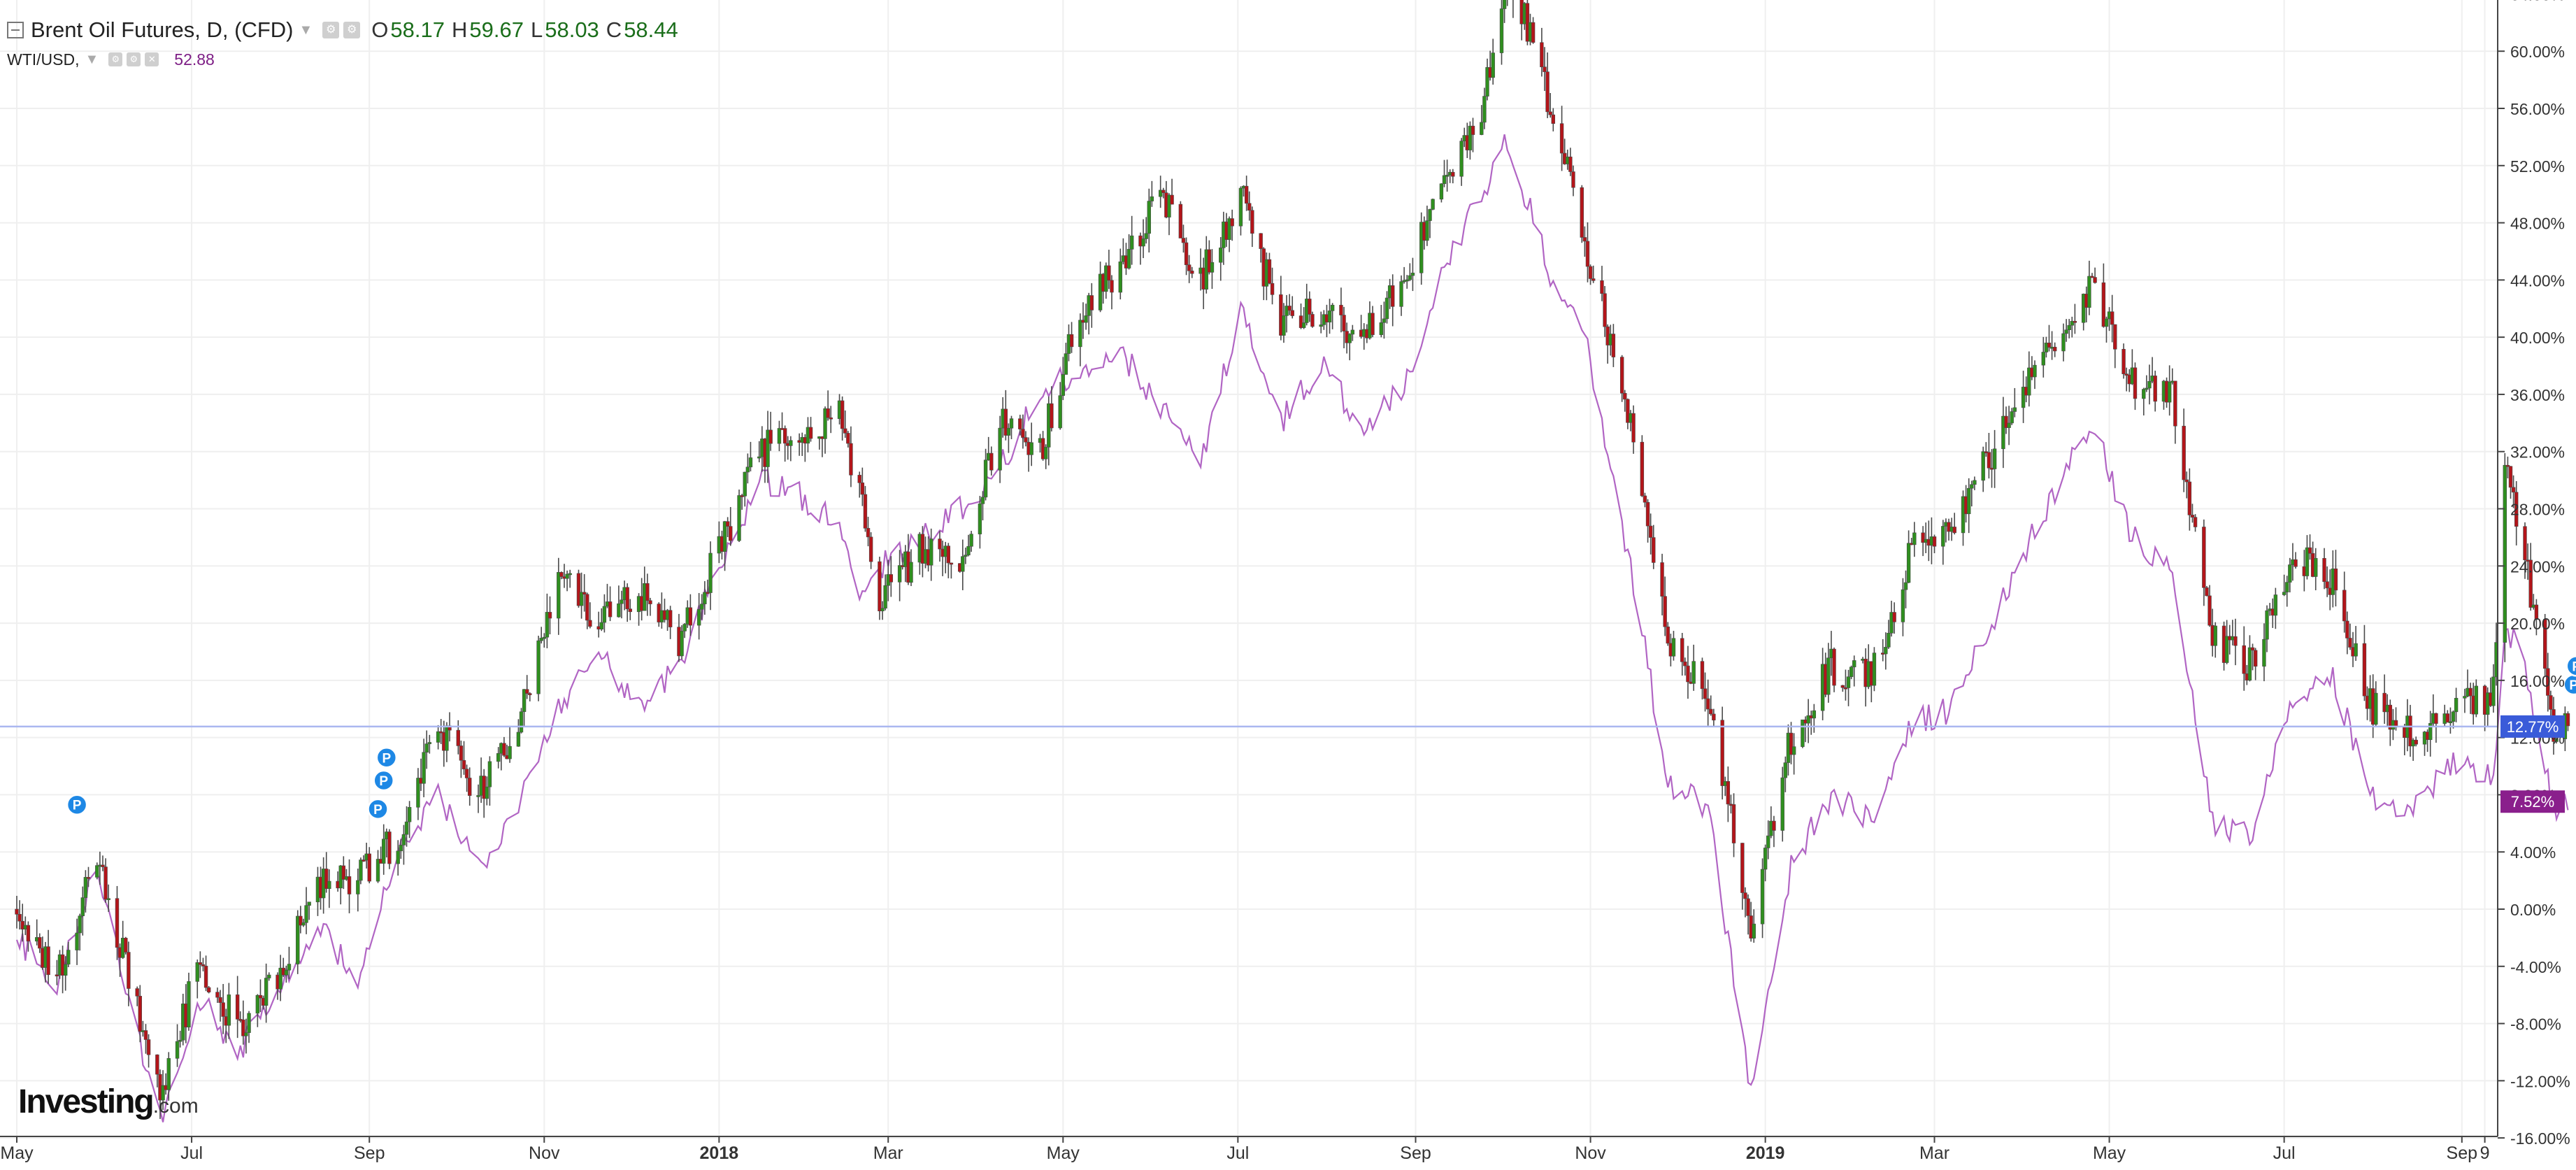 Image resolution: width=2576 pixels, height=1170 pixels. I want to click on collapse-icon, so click(15, 30).